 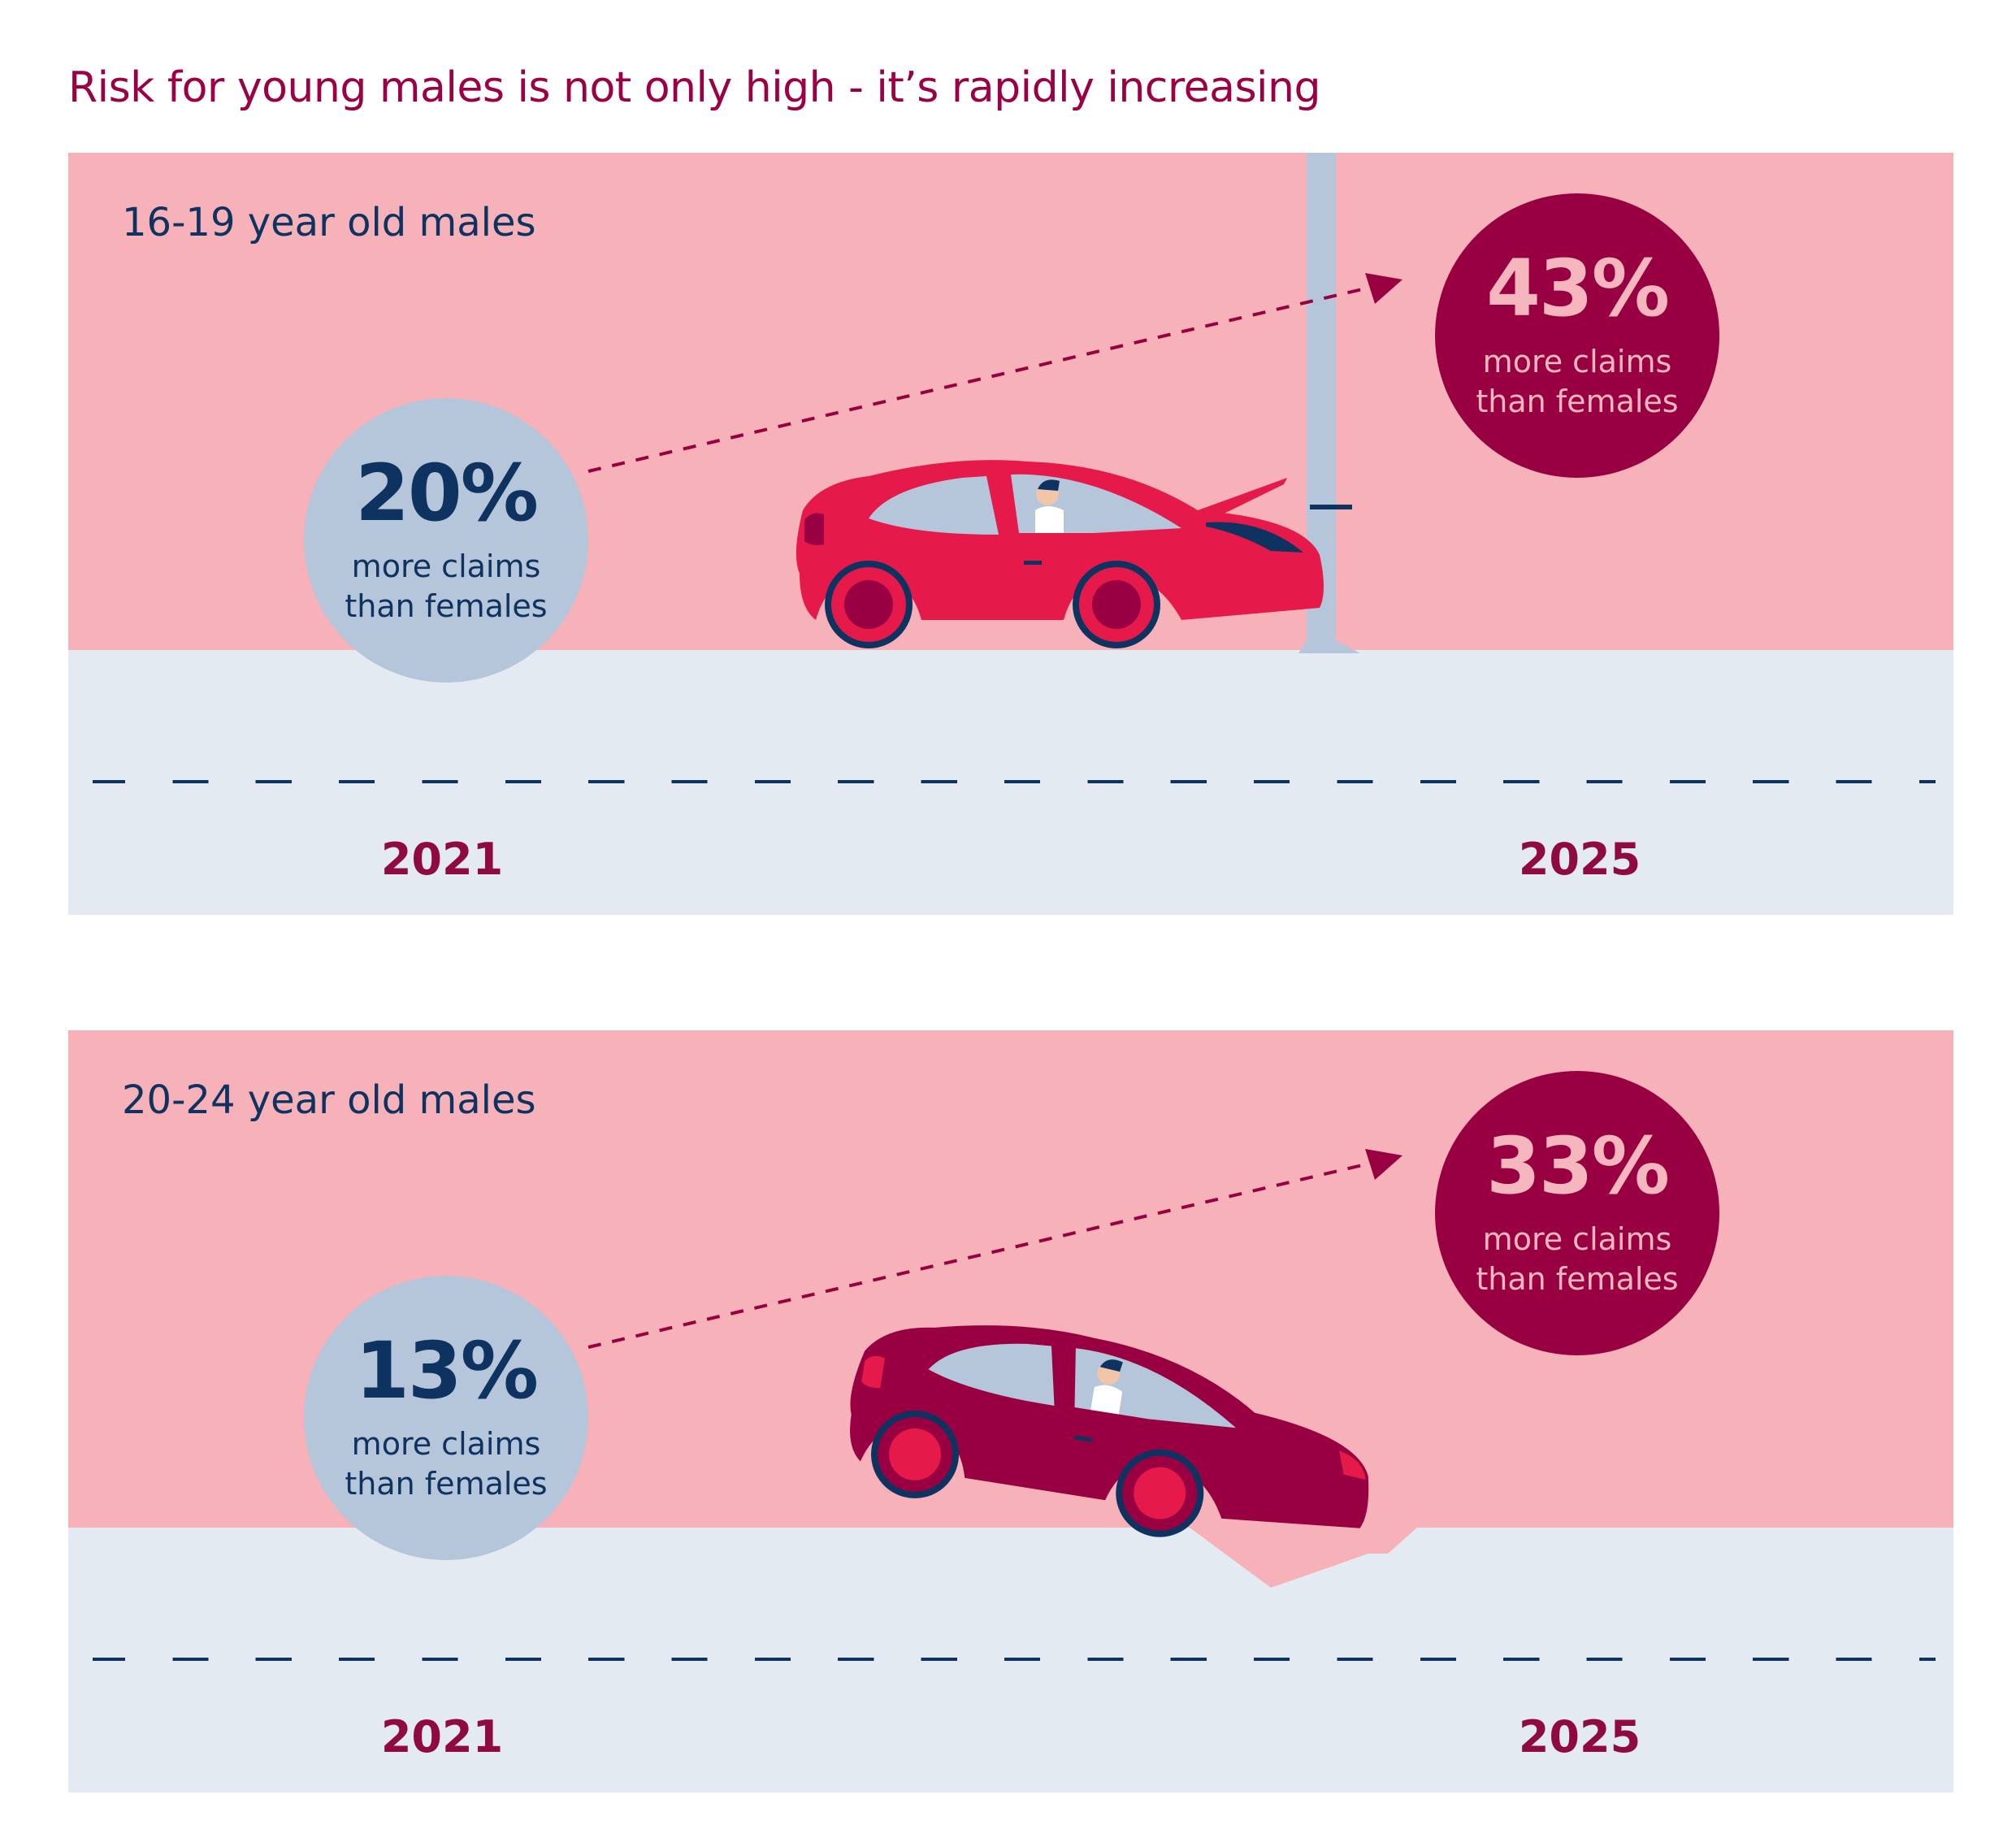 I want to click on start-stat-bubble: 20% more claims than females, so click(x=446, y=540).